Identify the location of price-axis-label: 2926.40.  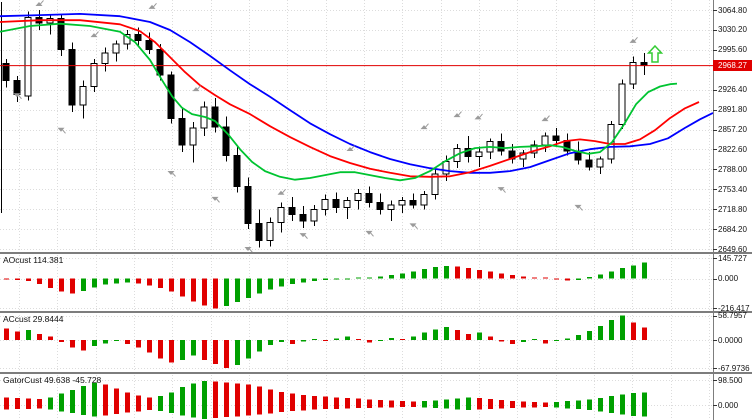
(732, 90).